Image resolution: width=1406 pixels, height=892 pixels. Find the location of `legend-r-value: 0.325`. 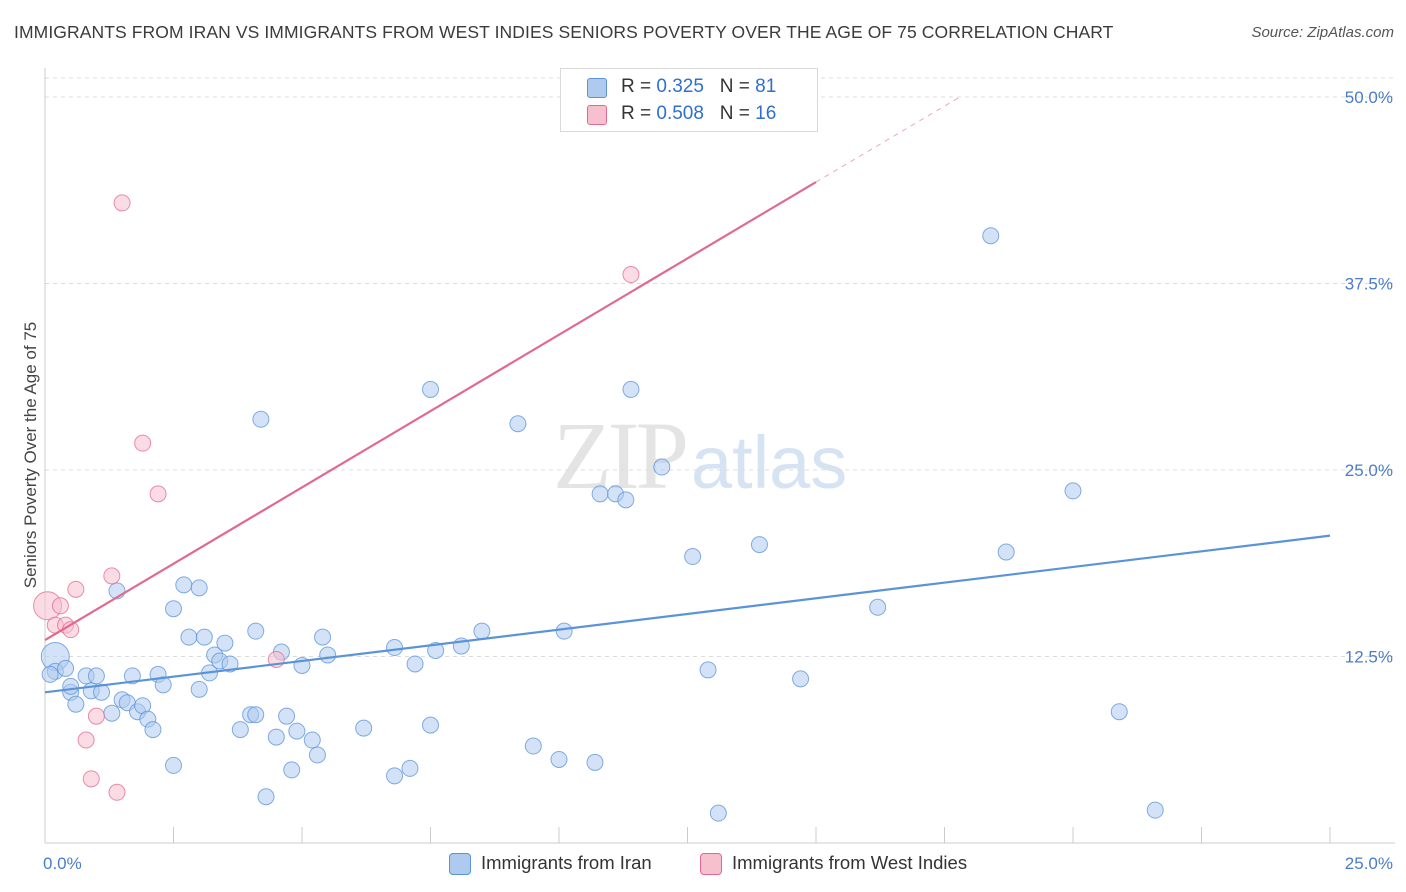

legend-r-value: 0.325 is located at coordinates (680, 86).